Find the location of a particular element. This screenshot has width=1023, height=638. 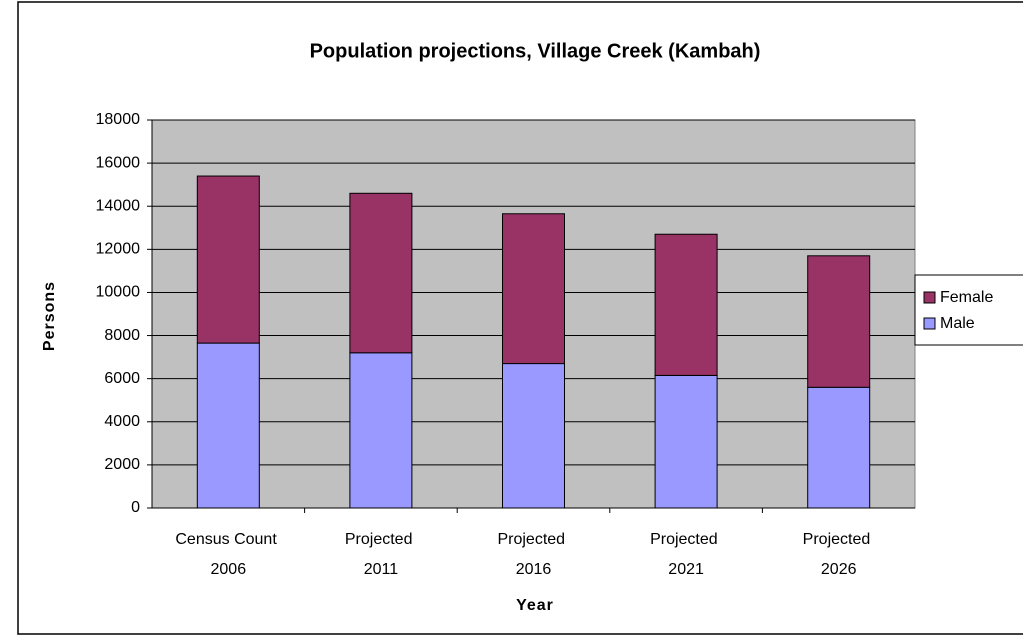

y-tick-label: 6000 is located at coordinates (122, 378).